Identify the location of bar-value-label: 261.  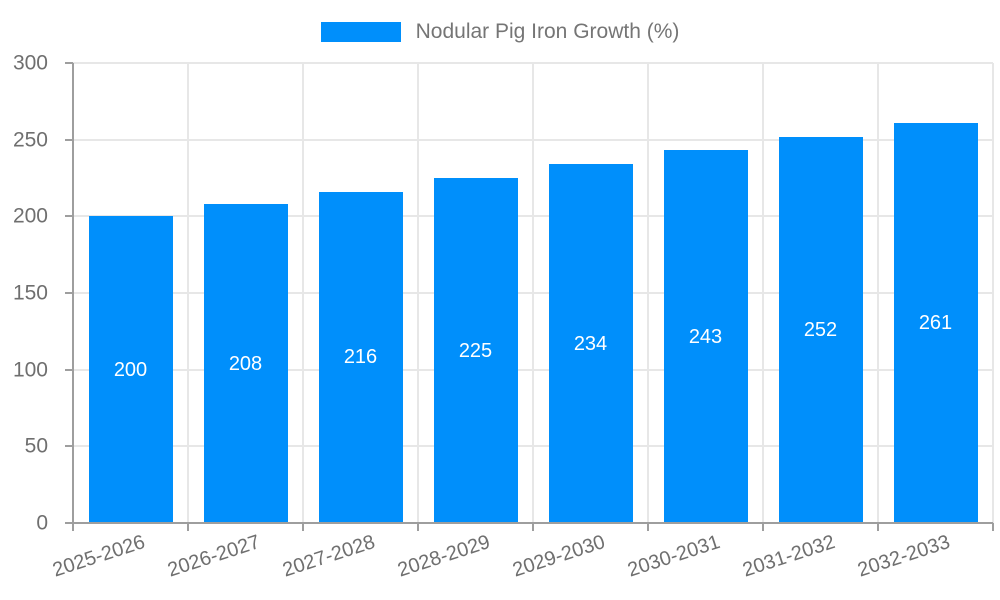
(935, 322).